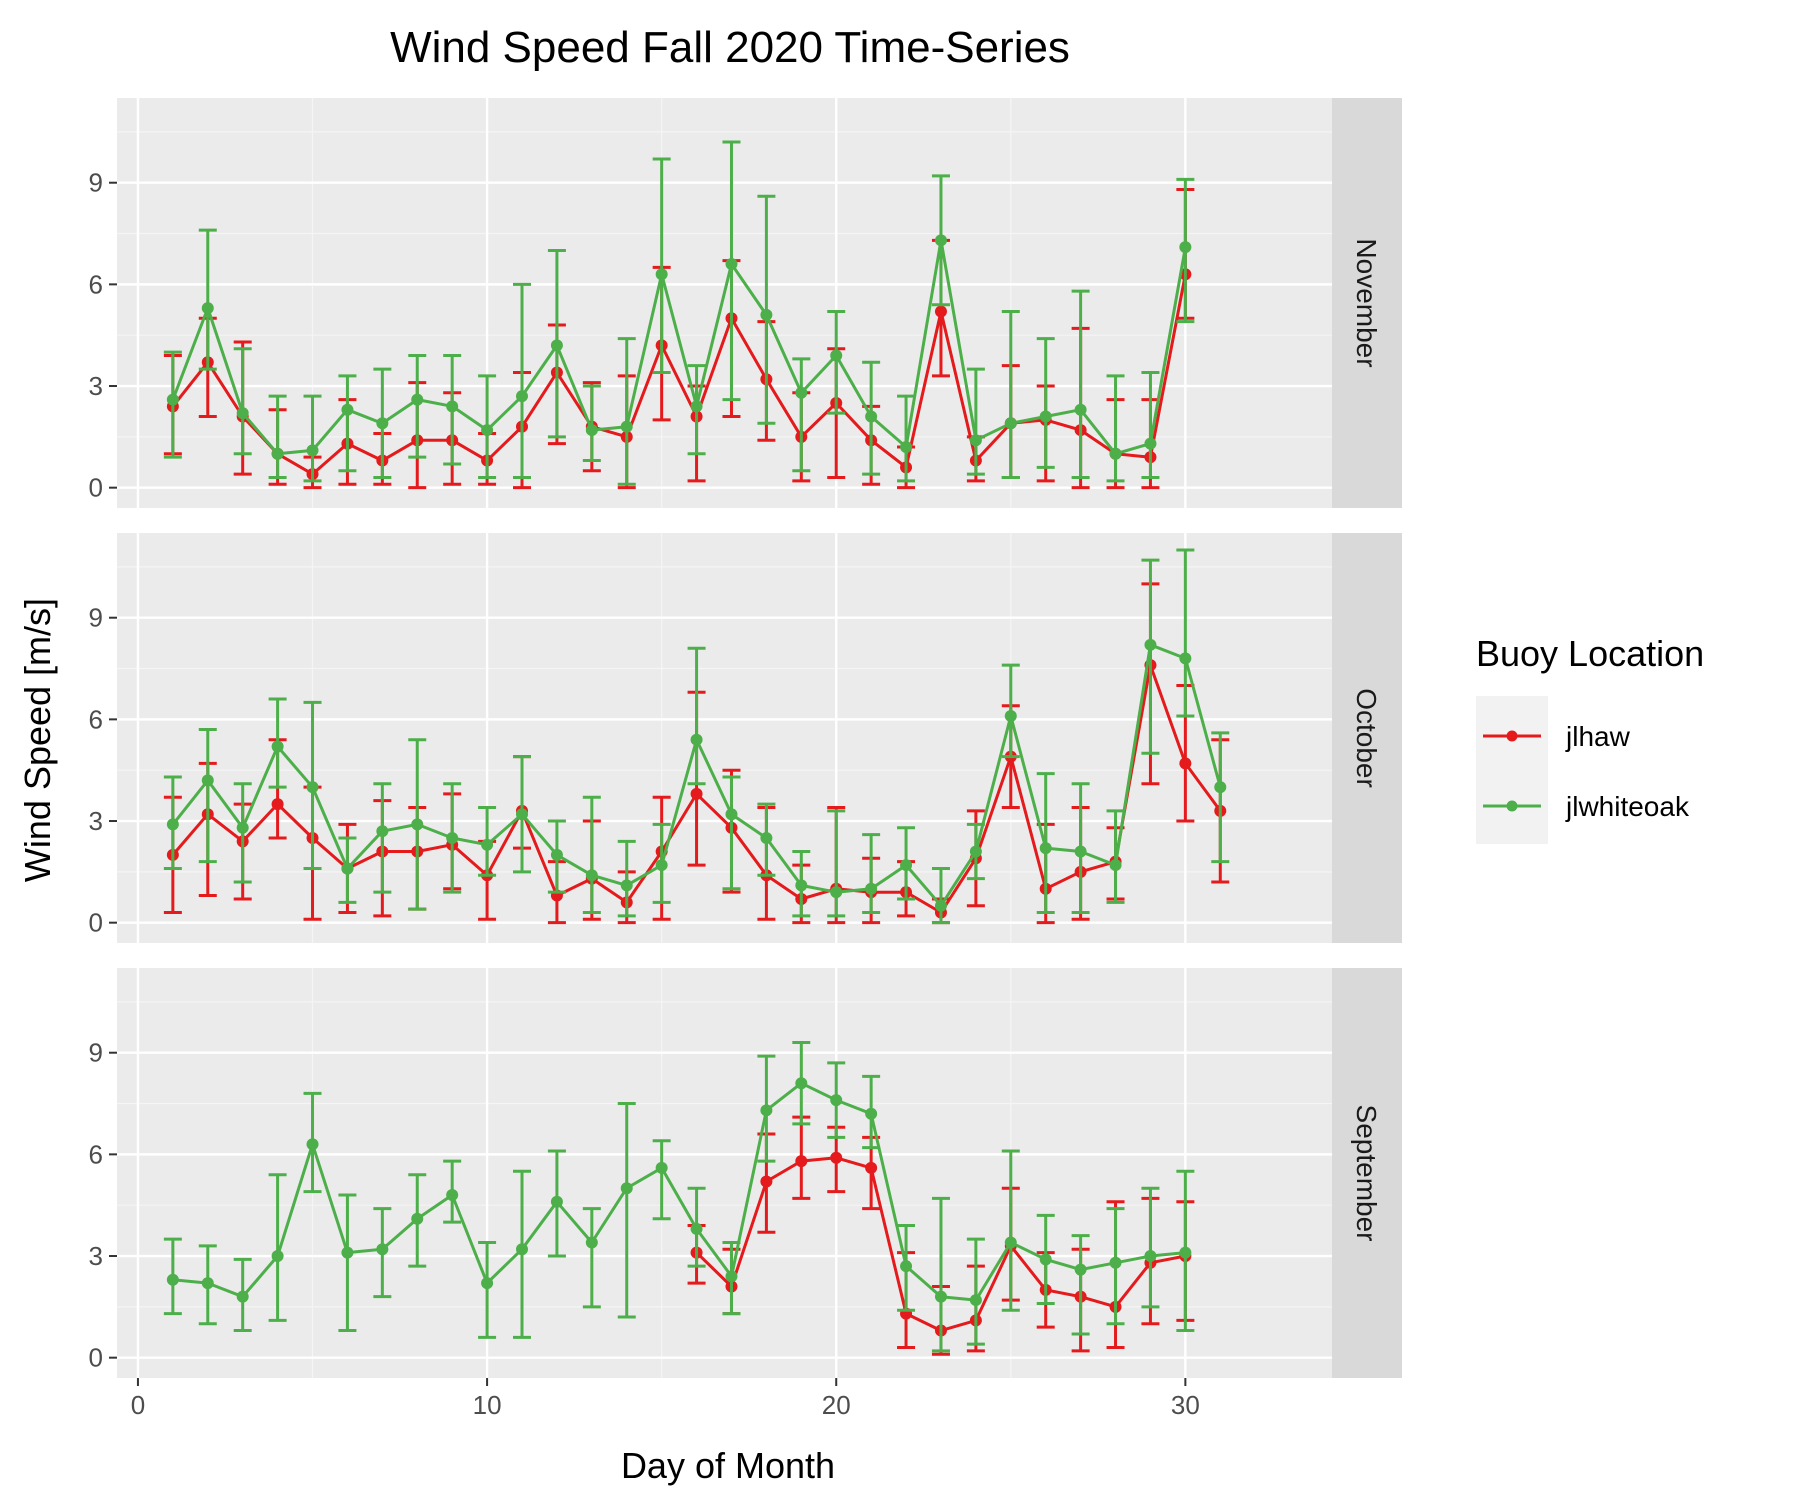 Image resolution: width=1800 pixels, height=1500 pixels. I want to click on y-tick-label: 9, so click(96, 183).